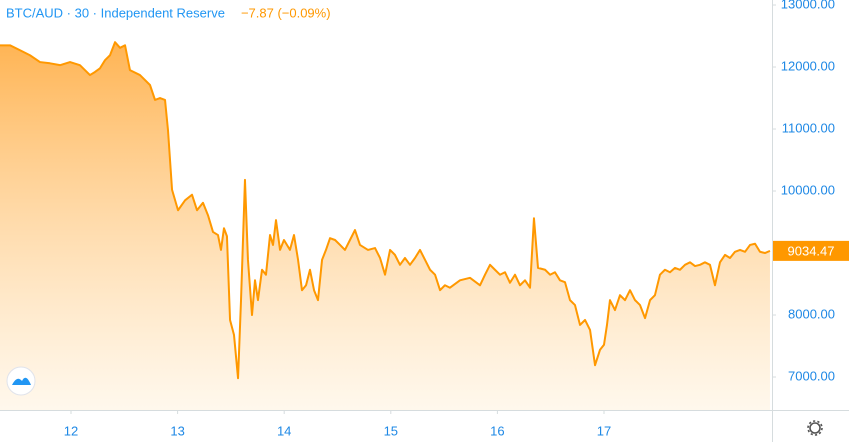  Describe the element at coordinates (286, 12) in the screenshot. I see `price-change: −7.87 (−0.09%)` at that location.